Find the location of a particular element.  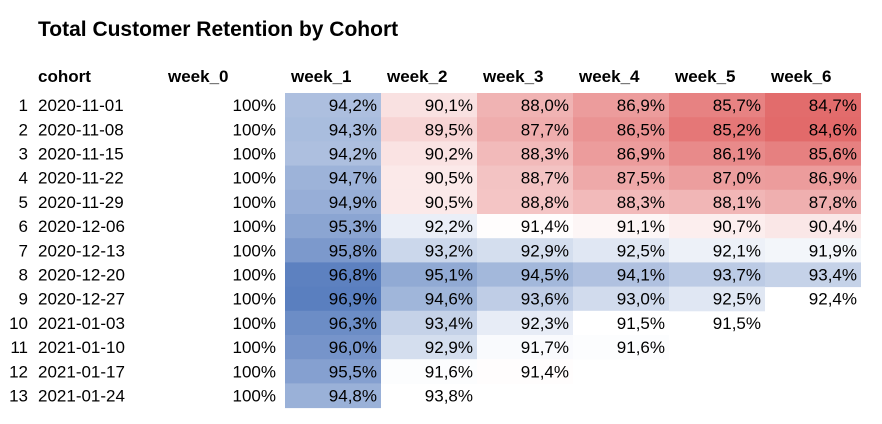

cell-value: 91,4% is located at coordinates (545, 226).